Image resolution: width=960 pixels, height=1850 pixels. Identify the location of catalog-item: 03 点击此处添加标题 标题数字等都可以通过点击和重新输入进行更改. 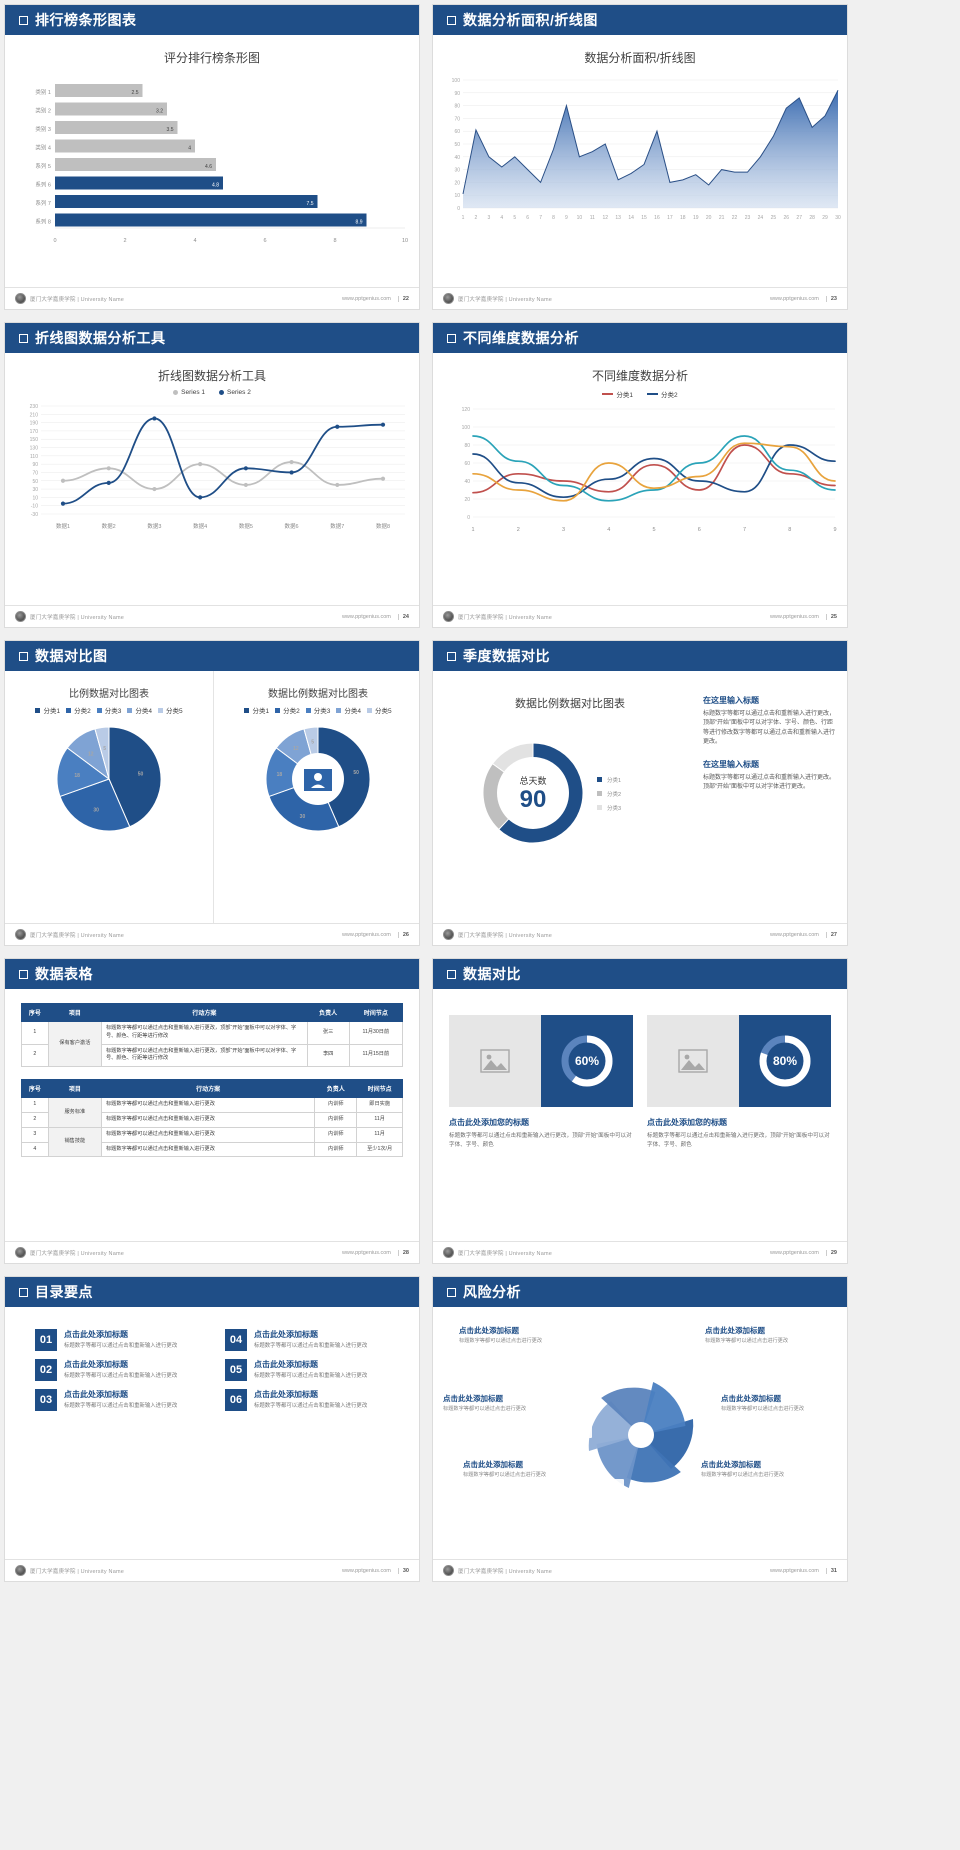
(117, 1400).